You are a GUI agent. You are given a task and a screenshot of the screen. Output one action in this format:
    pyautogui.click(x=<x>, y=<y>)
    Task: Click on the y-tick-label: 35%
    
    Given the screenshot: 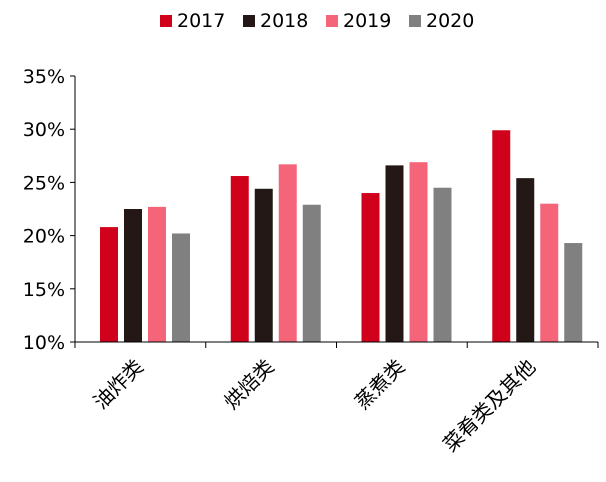 What is the action you would take?
    pyautogui.click(x=44, y=77)
    